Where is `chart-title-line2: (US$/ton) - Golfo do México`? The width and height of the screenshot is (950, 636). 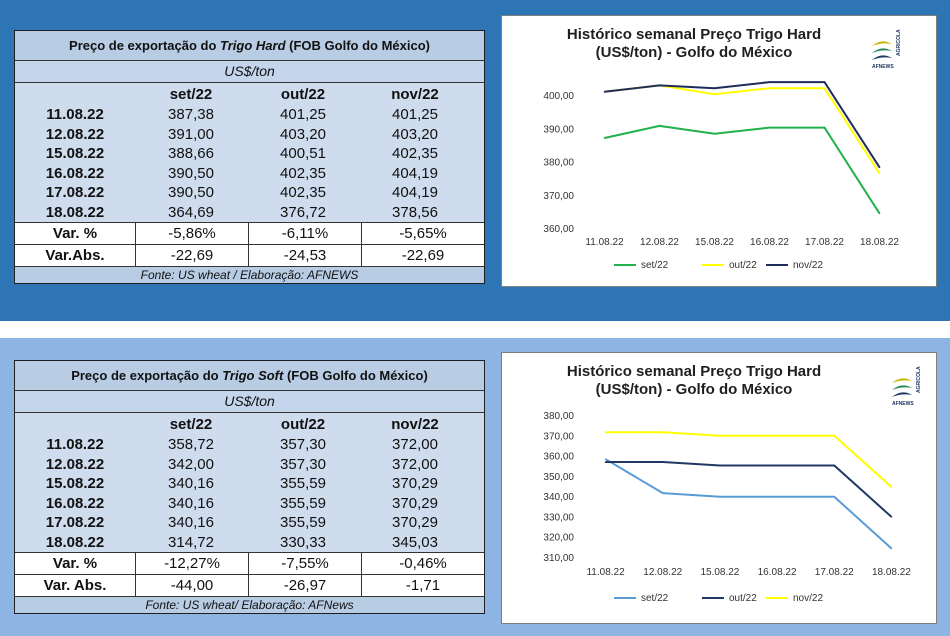
chart-title-line2: (US$/ton) - Golfo do México is located at coordinates (694, 52).